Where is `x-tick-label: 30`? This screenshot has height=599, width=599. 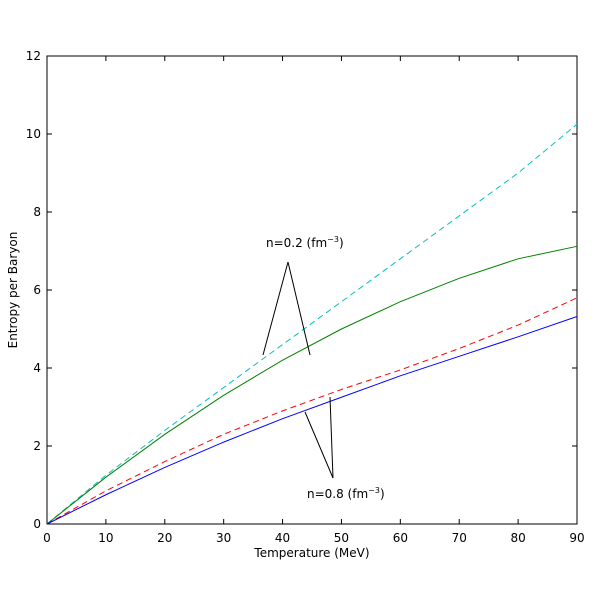
x-tick-label: 30 is located at coordinates (223, 538).